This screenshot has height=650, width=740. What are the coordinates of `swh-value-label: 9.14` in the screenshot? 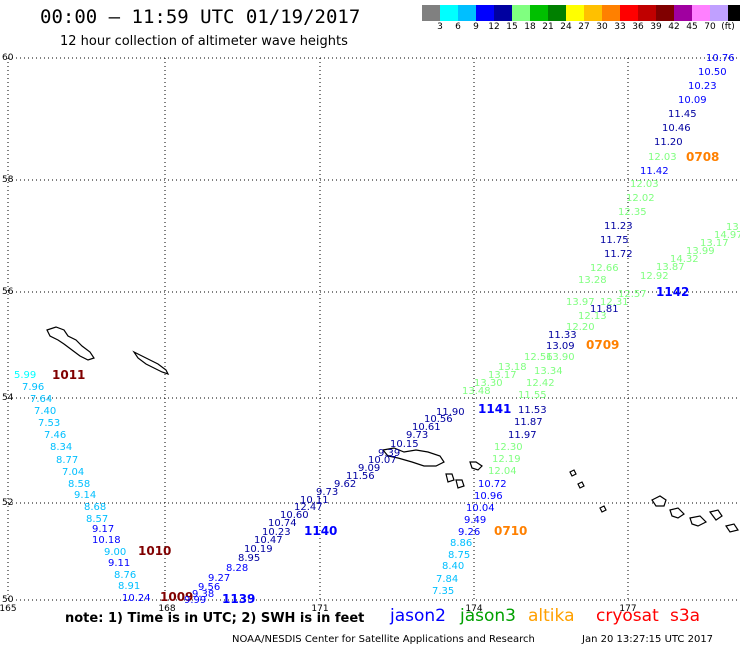 It's located at (85, 495).